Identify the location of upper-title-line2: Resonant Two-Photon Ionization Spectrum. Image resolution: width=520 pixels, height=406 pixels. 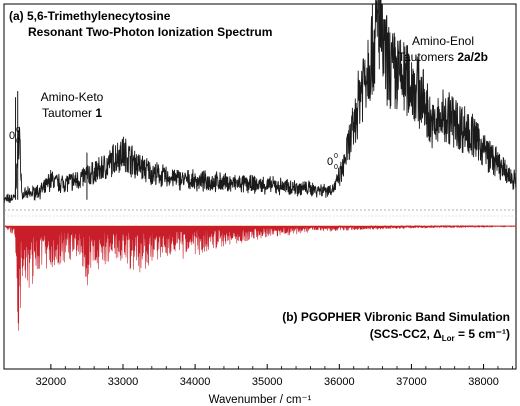
(150, 32).